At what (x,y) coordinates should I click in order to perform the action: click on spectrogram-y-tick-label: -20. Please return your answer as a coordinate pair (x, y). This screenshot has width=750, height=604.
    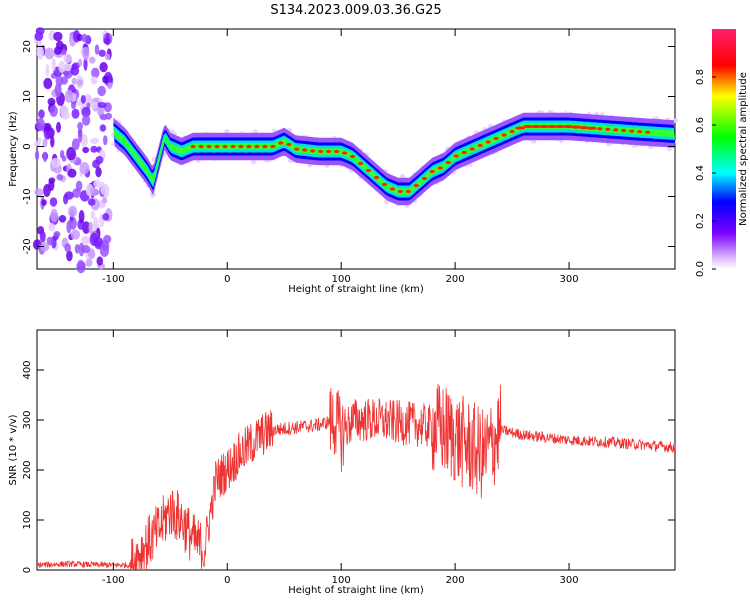
    Looking at the image, I should click on (27, 246).